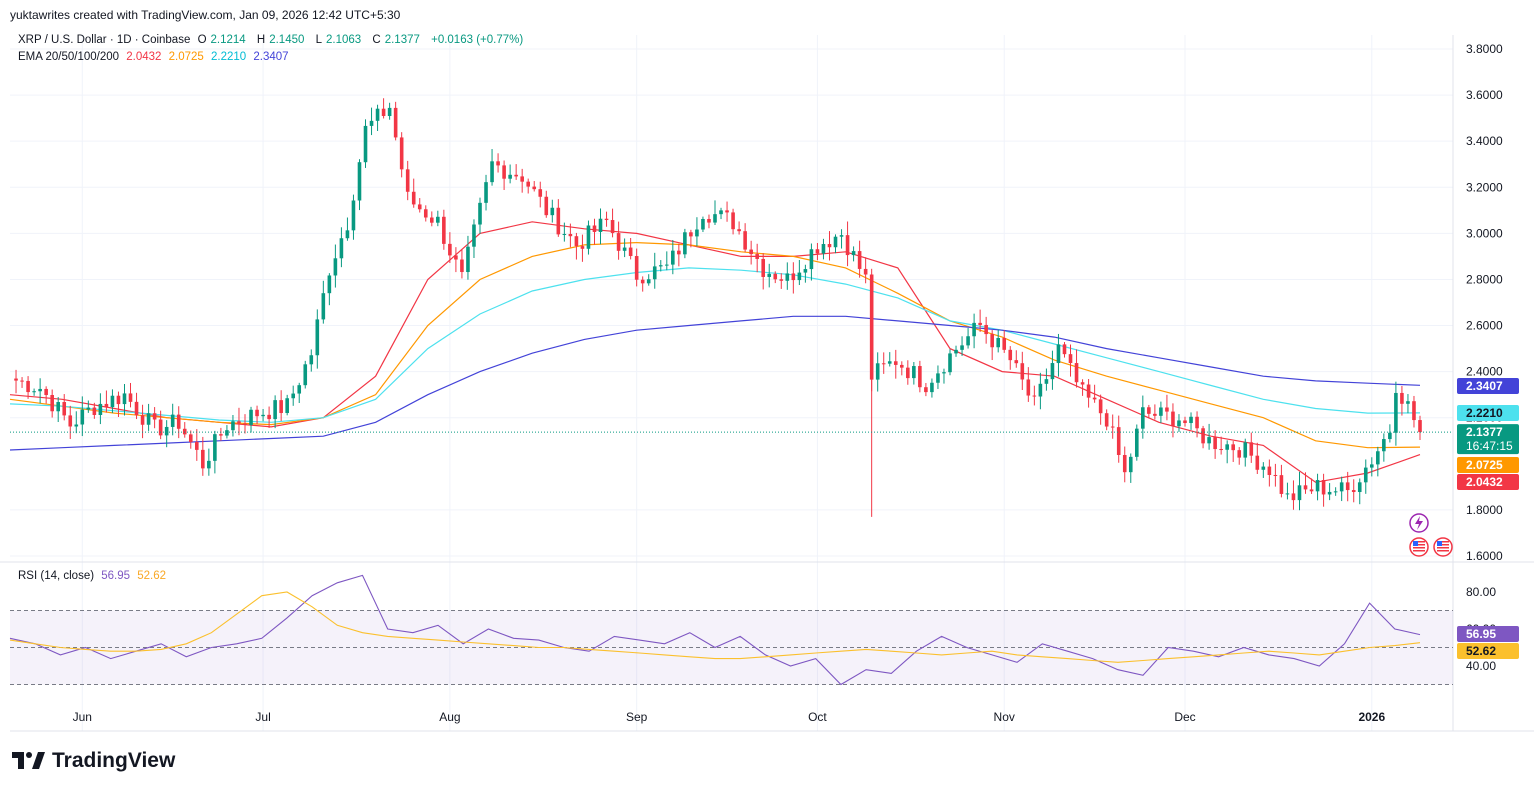 This screenshot has width=1534, height=791. I want to click on rsi-title: RSI (14, close), so click(56, 576).